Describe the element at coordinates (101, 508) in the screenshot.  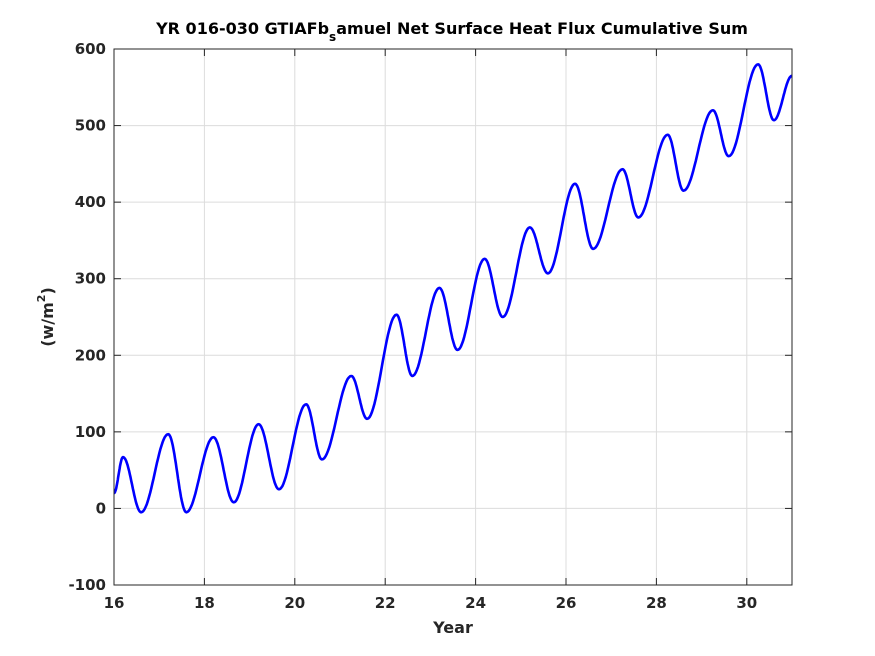
I see `y-tick-label: 0` at that location.